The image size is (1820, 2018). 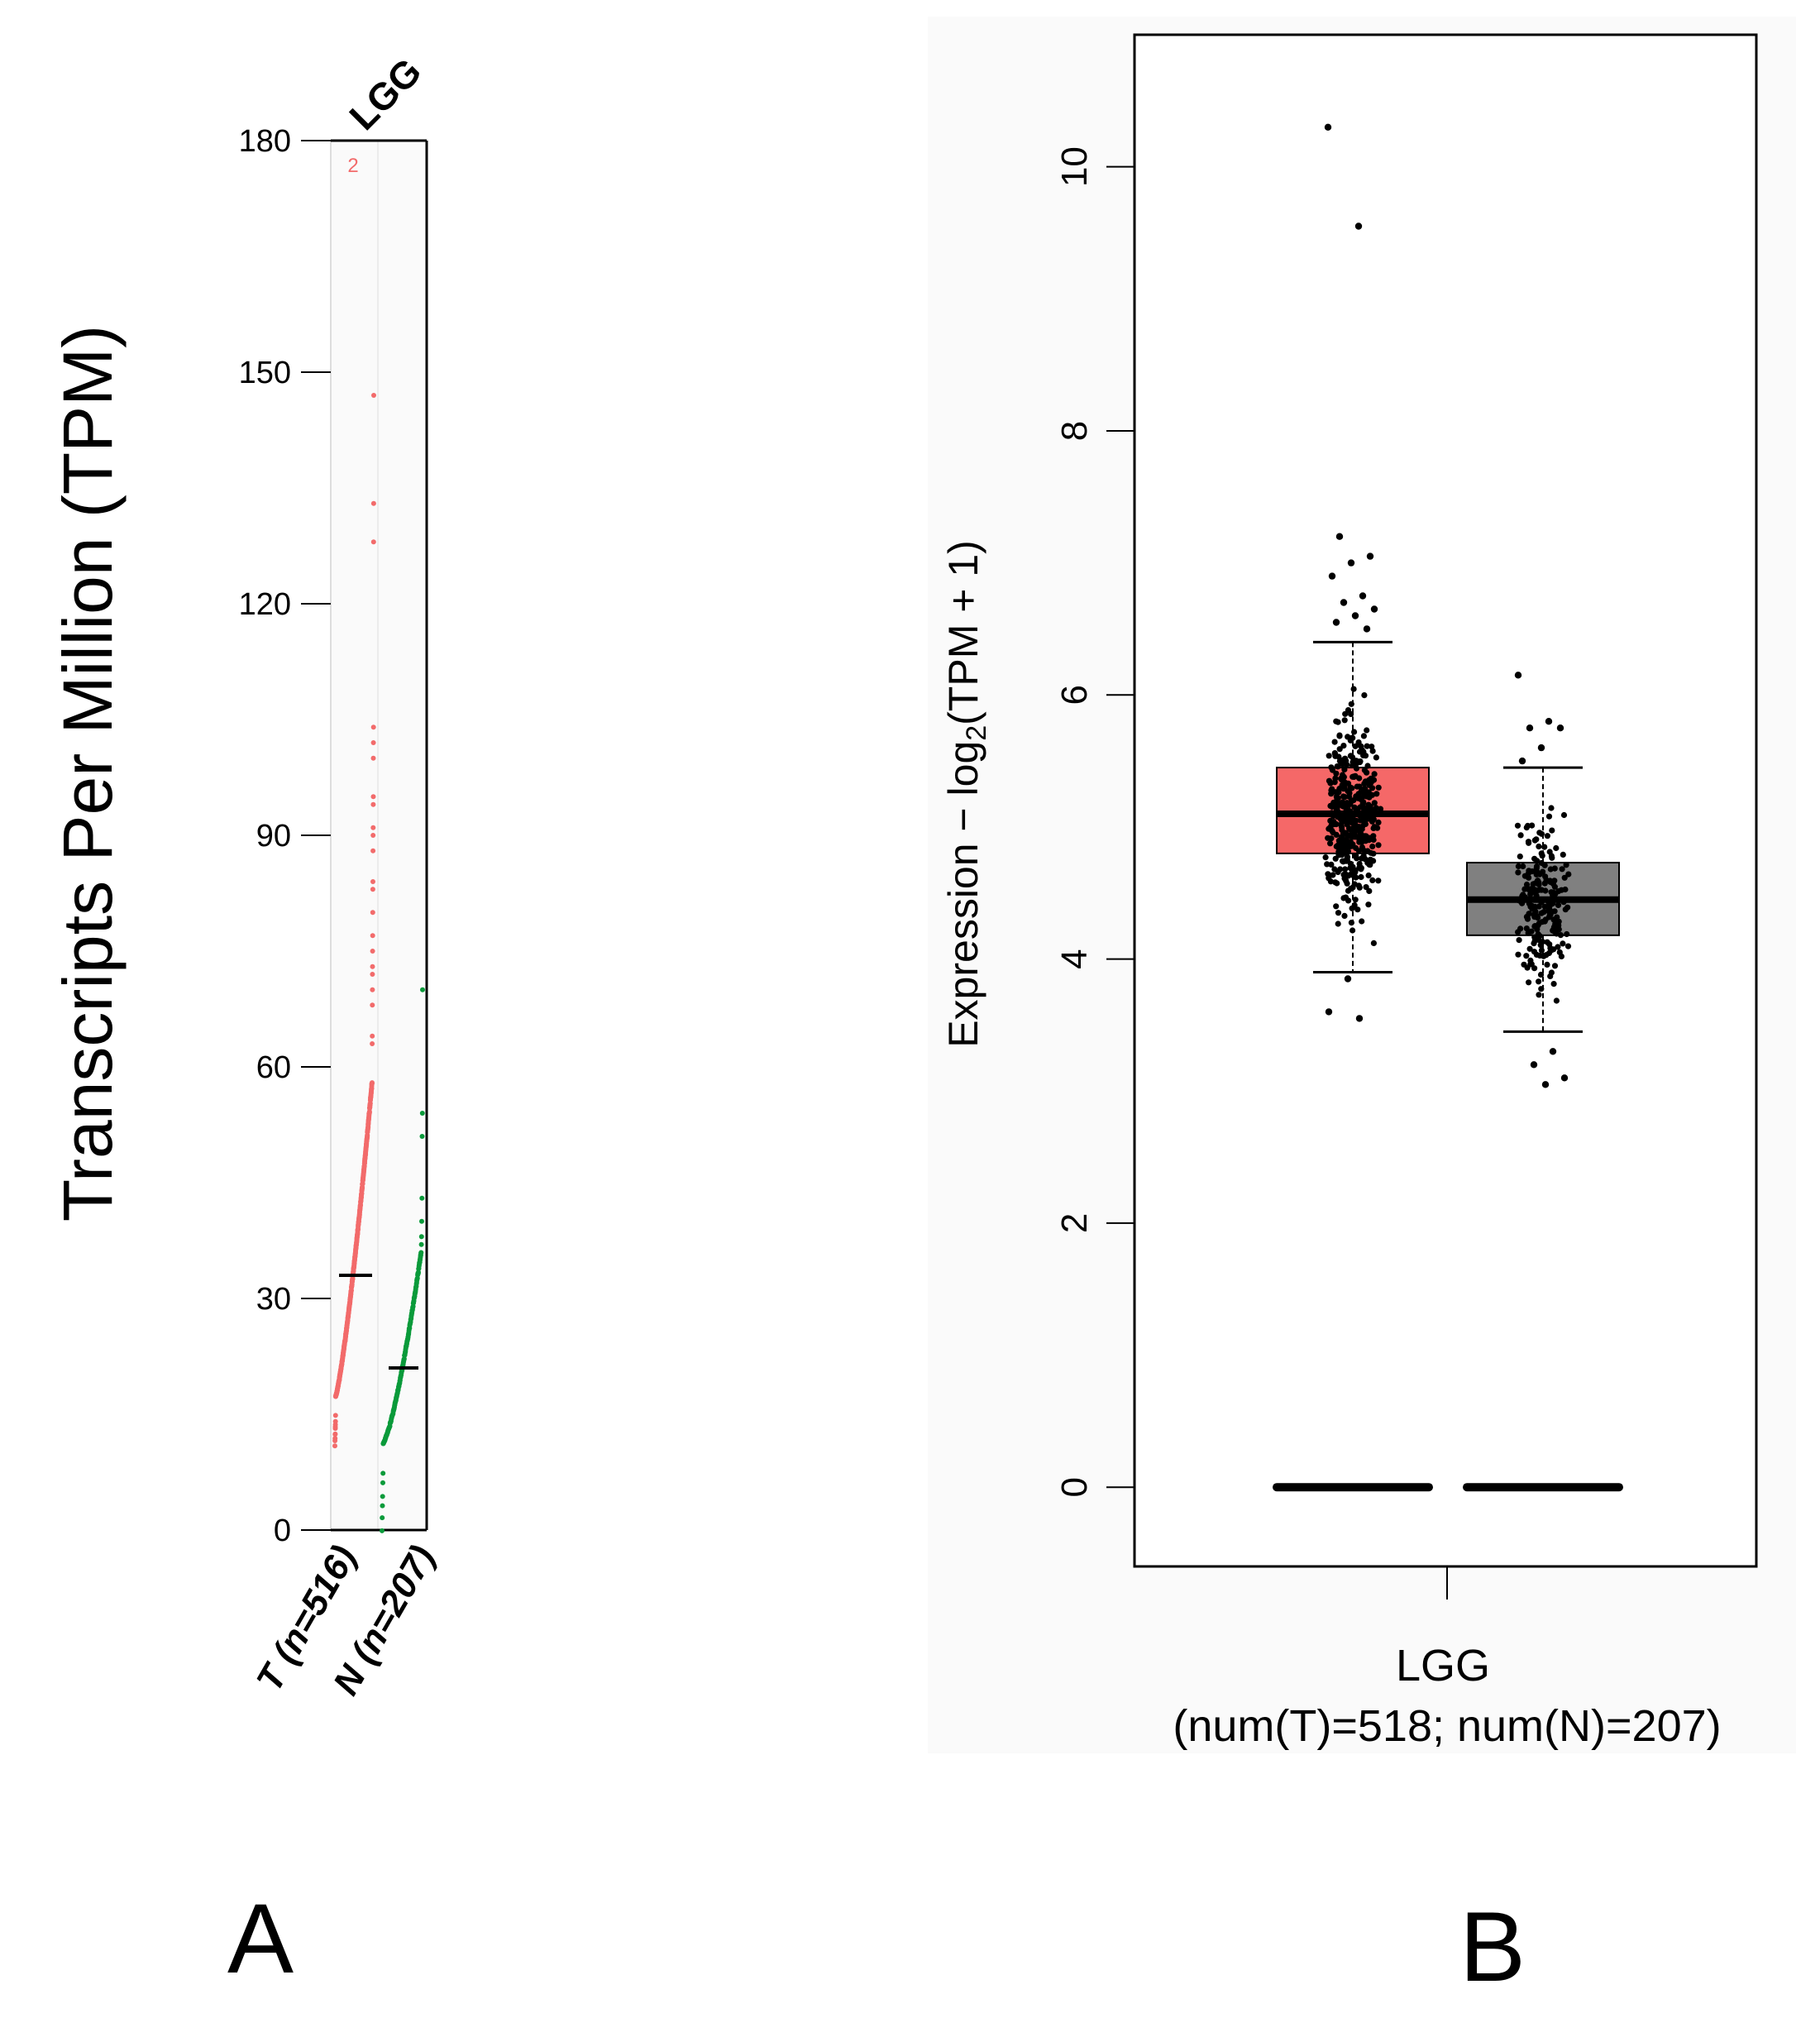 What do you see at coordinates (265, 141) in the screenshot?
I see `y-tick-label: 180` at bounding box center [265, 141].